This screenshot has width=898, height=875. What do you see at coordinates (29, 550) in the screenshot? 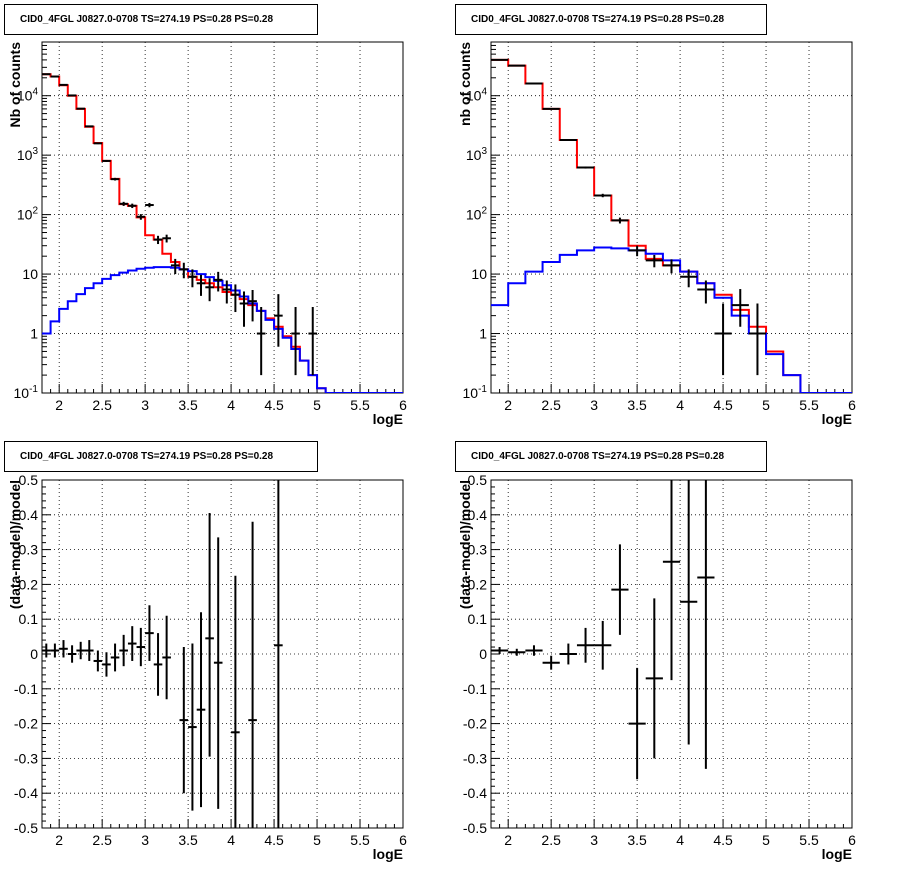
I see `y-tick-label: 0.3` at bounding box center [29, 550].